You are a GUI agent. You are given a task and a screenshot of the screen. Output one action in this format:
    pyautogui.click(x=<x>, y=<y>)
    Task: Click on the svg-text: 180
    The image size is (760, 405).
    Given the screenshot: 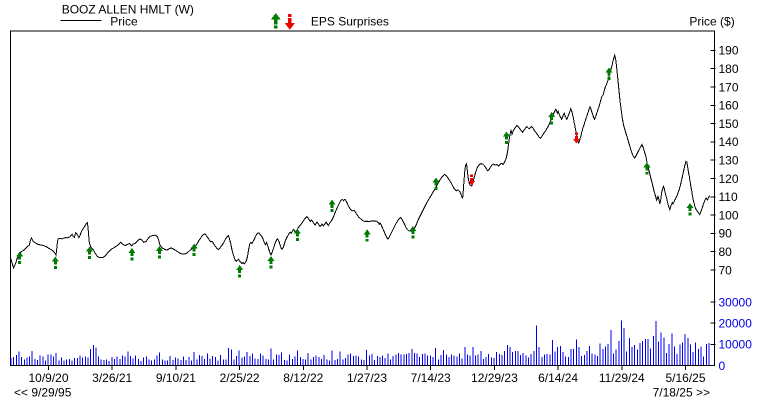 What is the action you would take?
    pyautogui.click(x=729, y=69)
    